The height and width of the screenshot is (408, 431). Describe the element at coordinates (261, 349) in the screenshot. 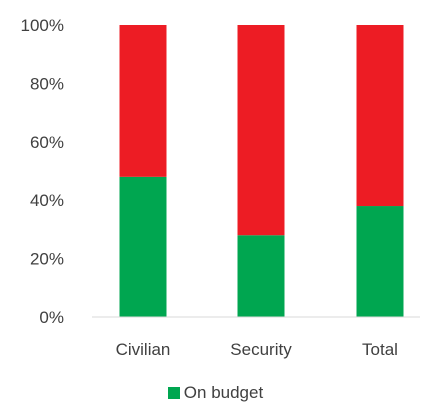

I see `x-tick-label: Security` at that location.